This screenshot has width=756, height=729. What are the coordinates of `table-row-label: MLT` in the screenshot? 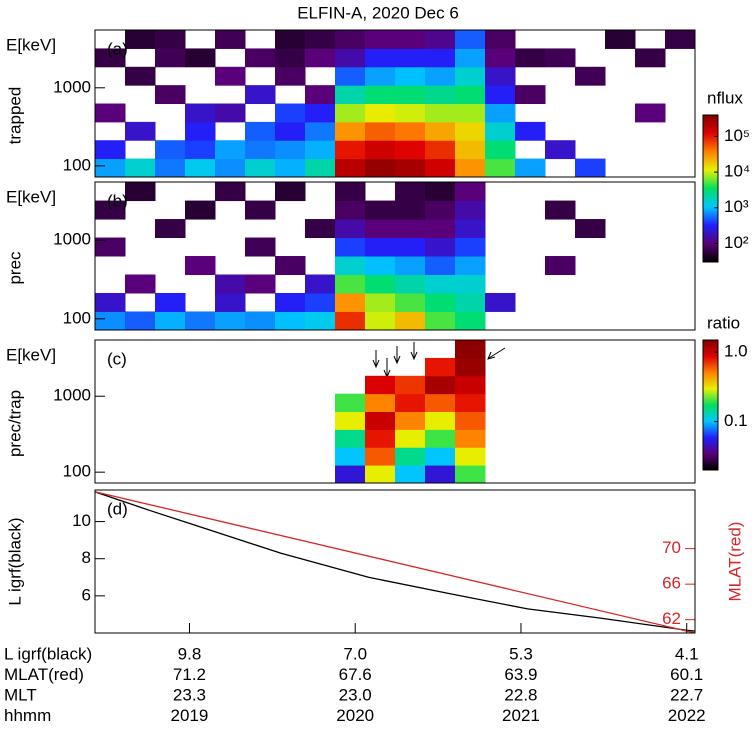 It's located at (20, 694).